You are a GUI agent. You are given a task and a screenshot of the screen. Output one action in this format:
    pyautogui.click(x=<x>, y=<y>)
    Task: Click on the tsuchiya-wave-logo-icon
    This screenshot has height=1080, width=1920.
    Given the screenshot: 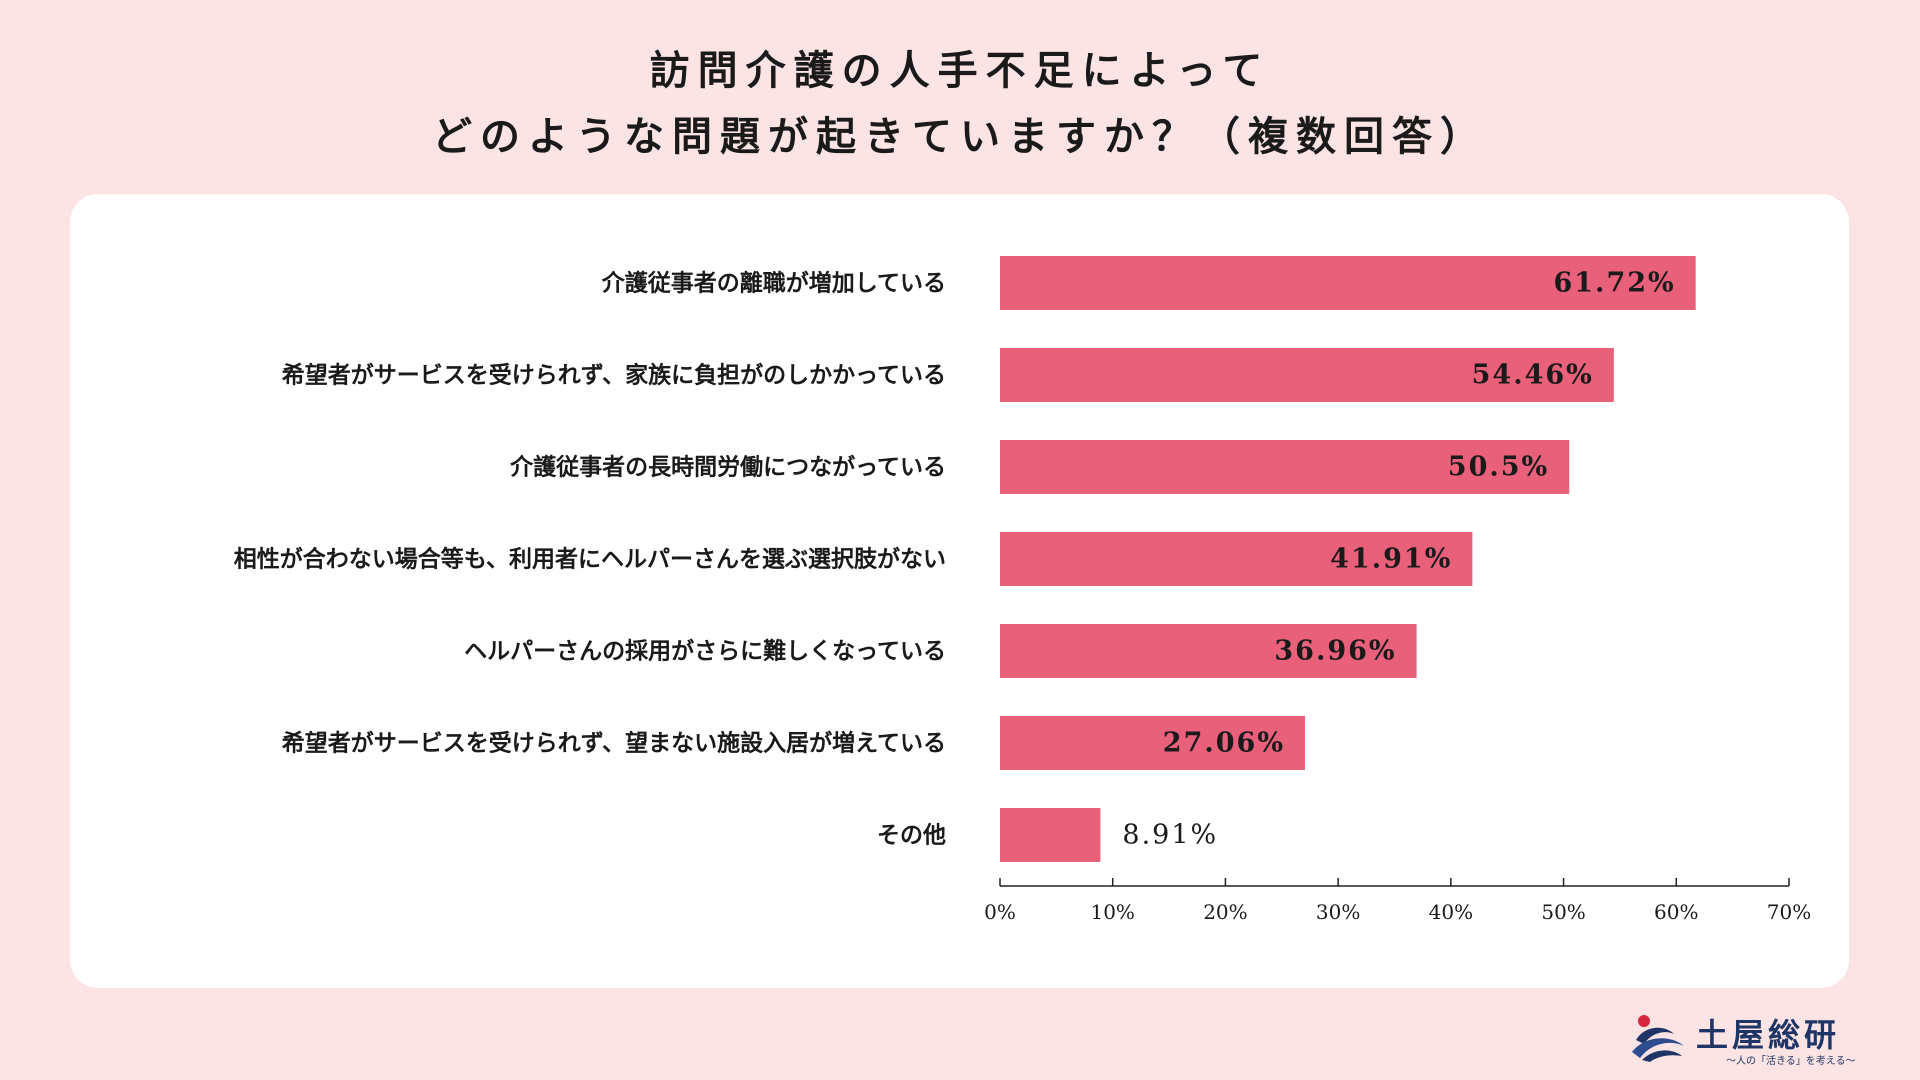 What is the action you would take?
    pyautogui.click(x=1658, y=1038)
    